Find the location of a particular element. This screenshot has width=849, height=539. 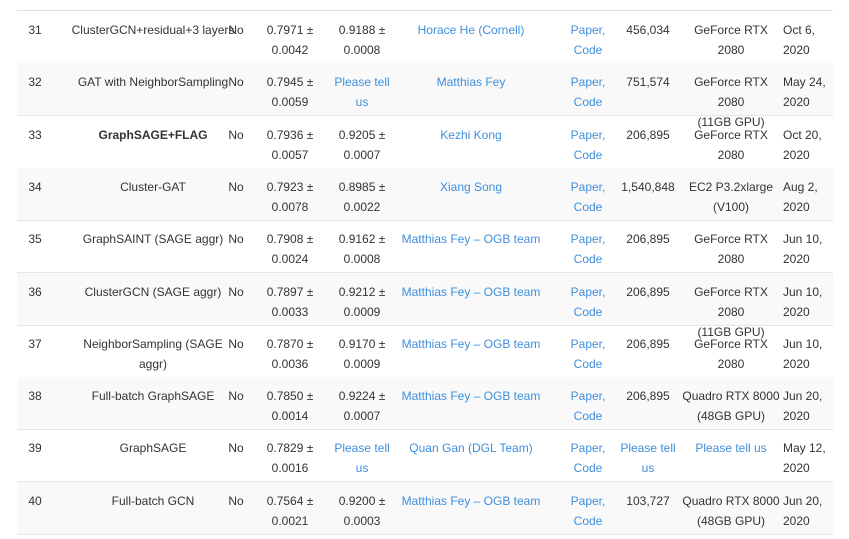

params-cell: Please tell us is located at coordinates (648, 458).